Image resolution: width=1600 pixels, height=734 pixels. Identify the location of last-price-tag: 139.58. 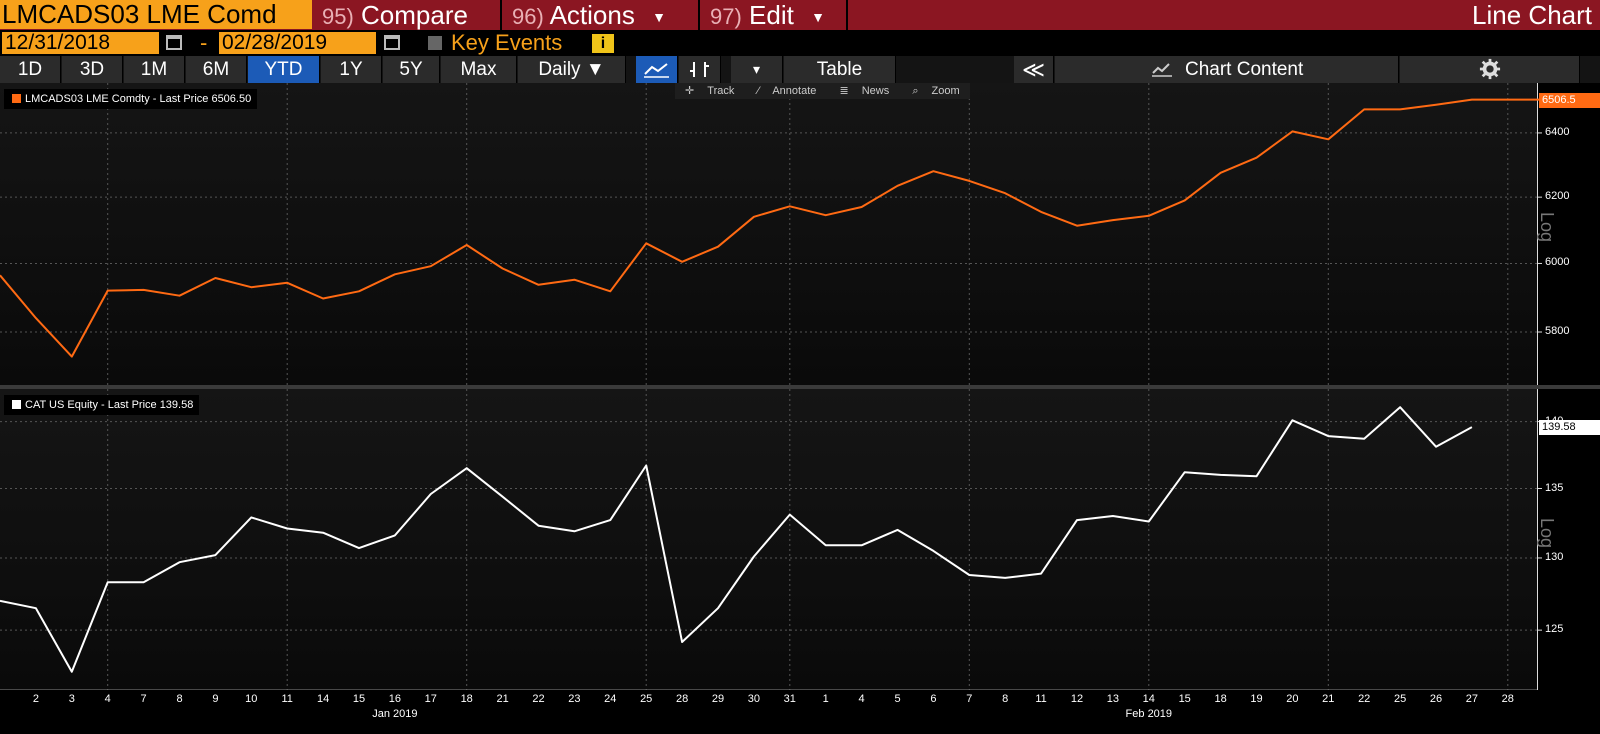
(1569, 428).